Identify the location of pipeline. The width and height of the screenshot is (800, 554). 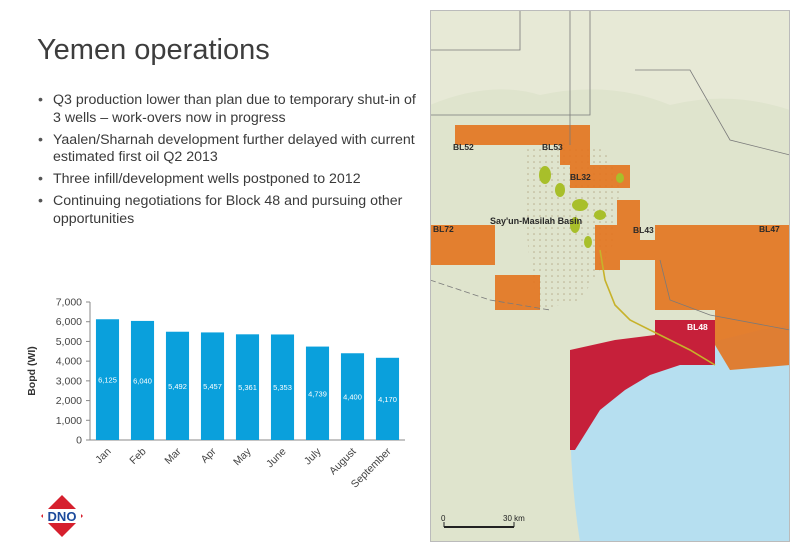
(657, 307).